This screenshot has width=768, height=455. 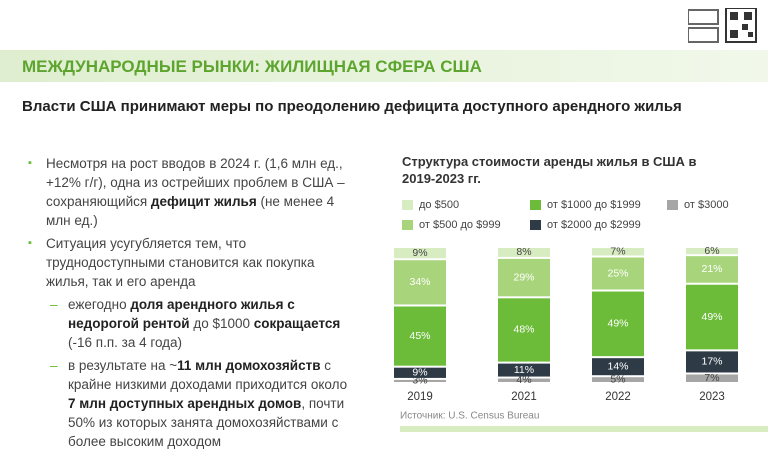 I want to click on value-label: 4%, so click(x=523, y=380).